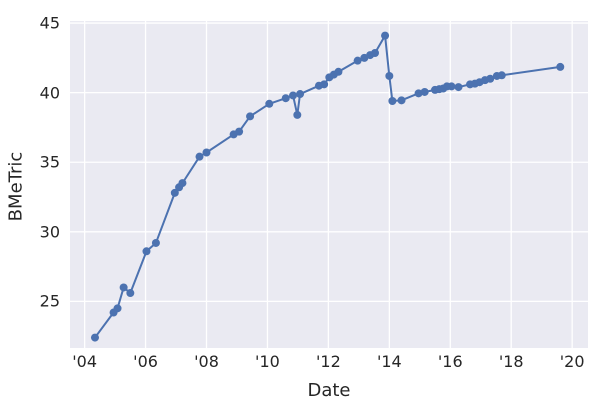 The width and height of the screenshot is (600, 420). What do you see at coordinates (49, 23) in the screenshot?
I see `y-tick-label: 45` at bounding box center [49, 23].